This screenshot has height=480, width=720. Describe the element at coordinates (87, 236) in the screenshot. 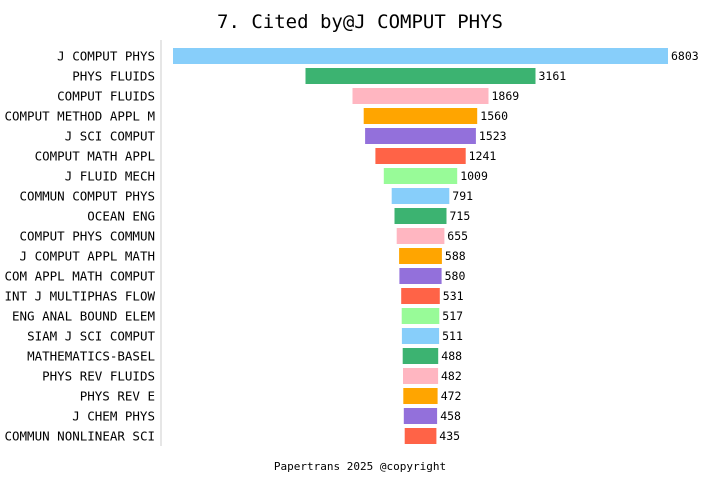

I see `category-label-10: COMPUT PHYS COMMUN` at that location.